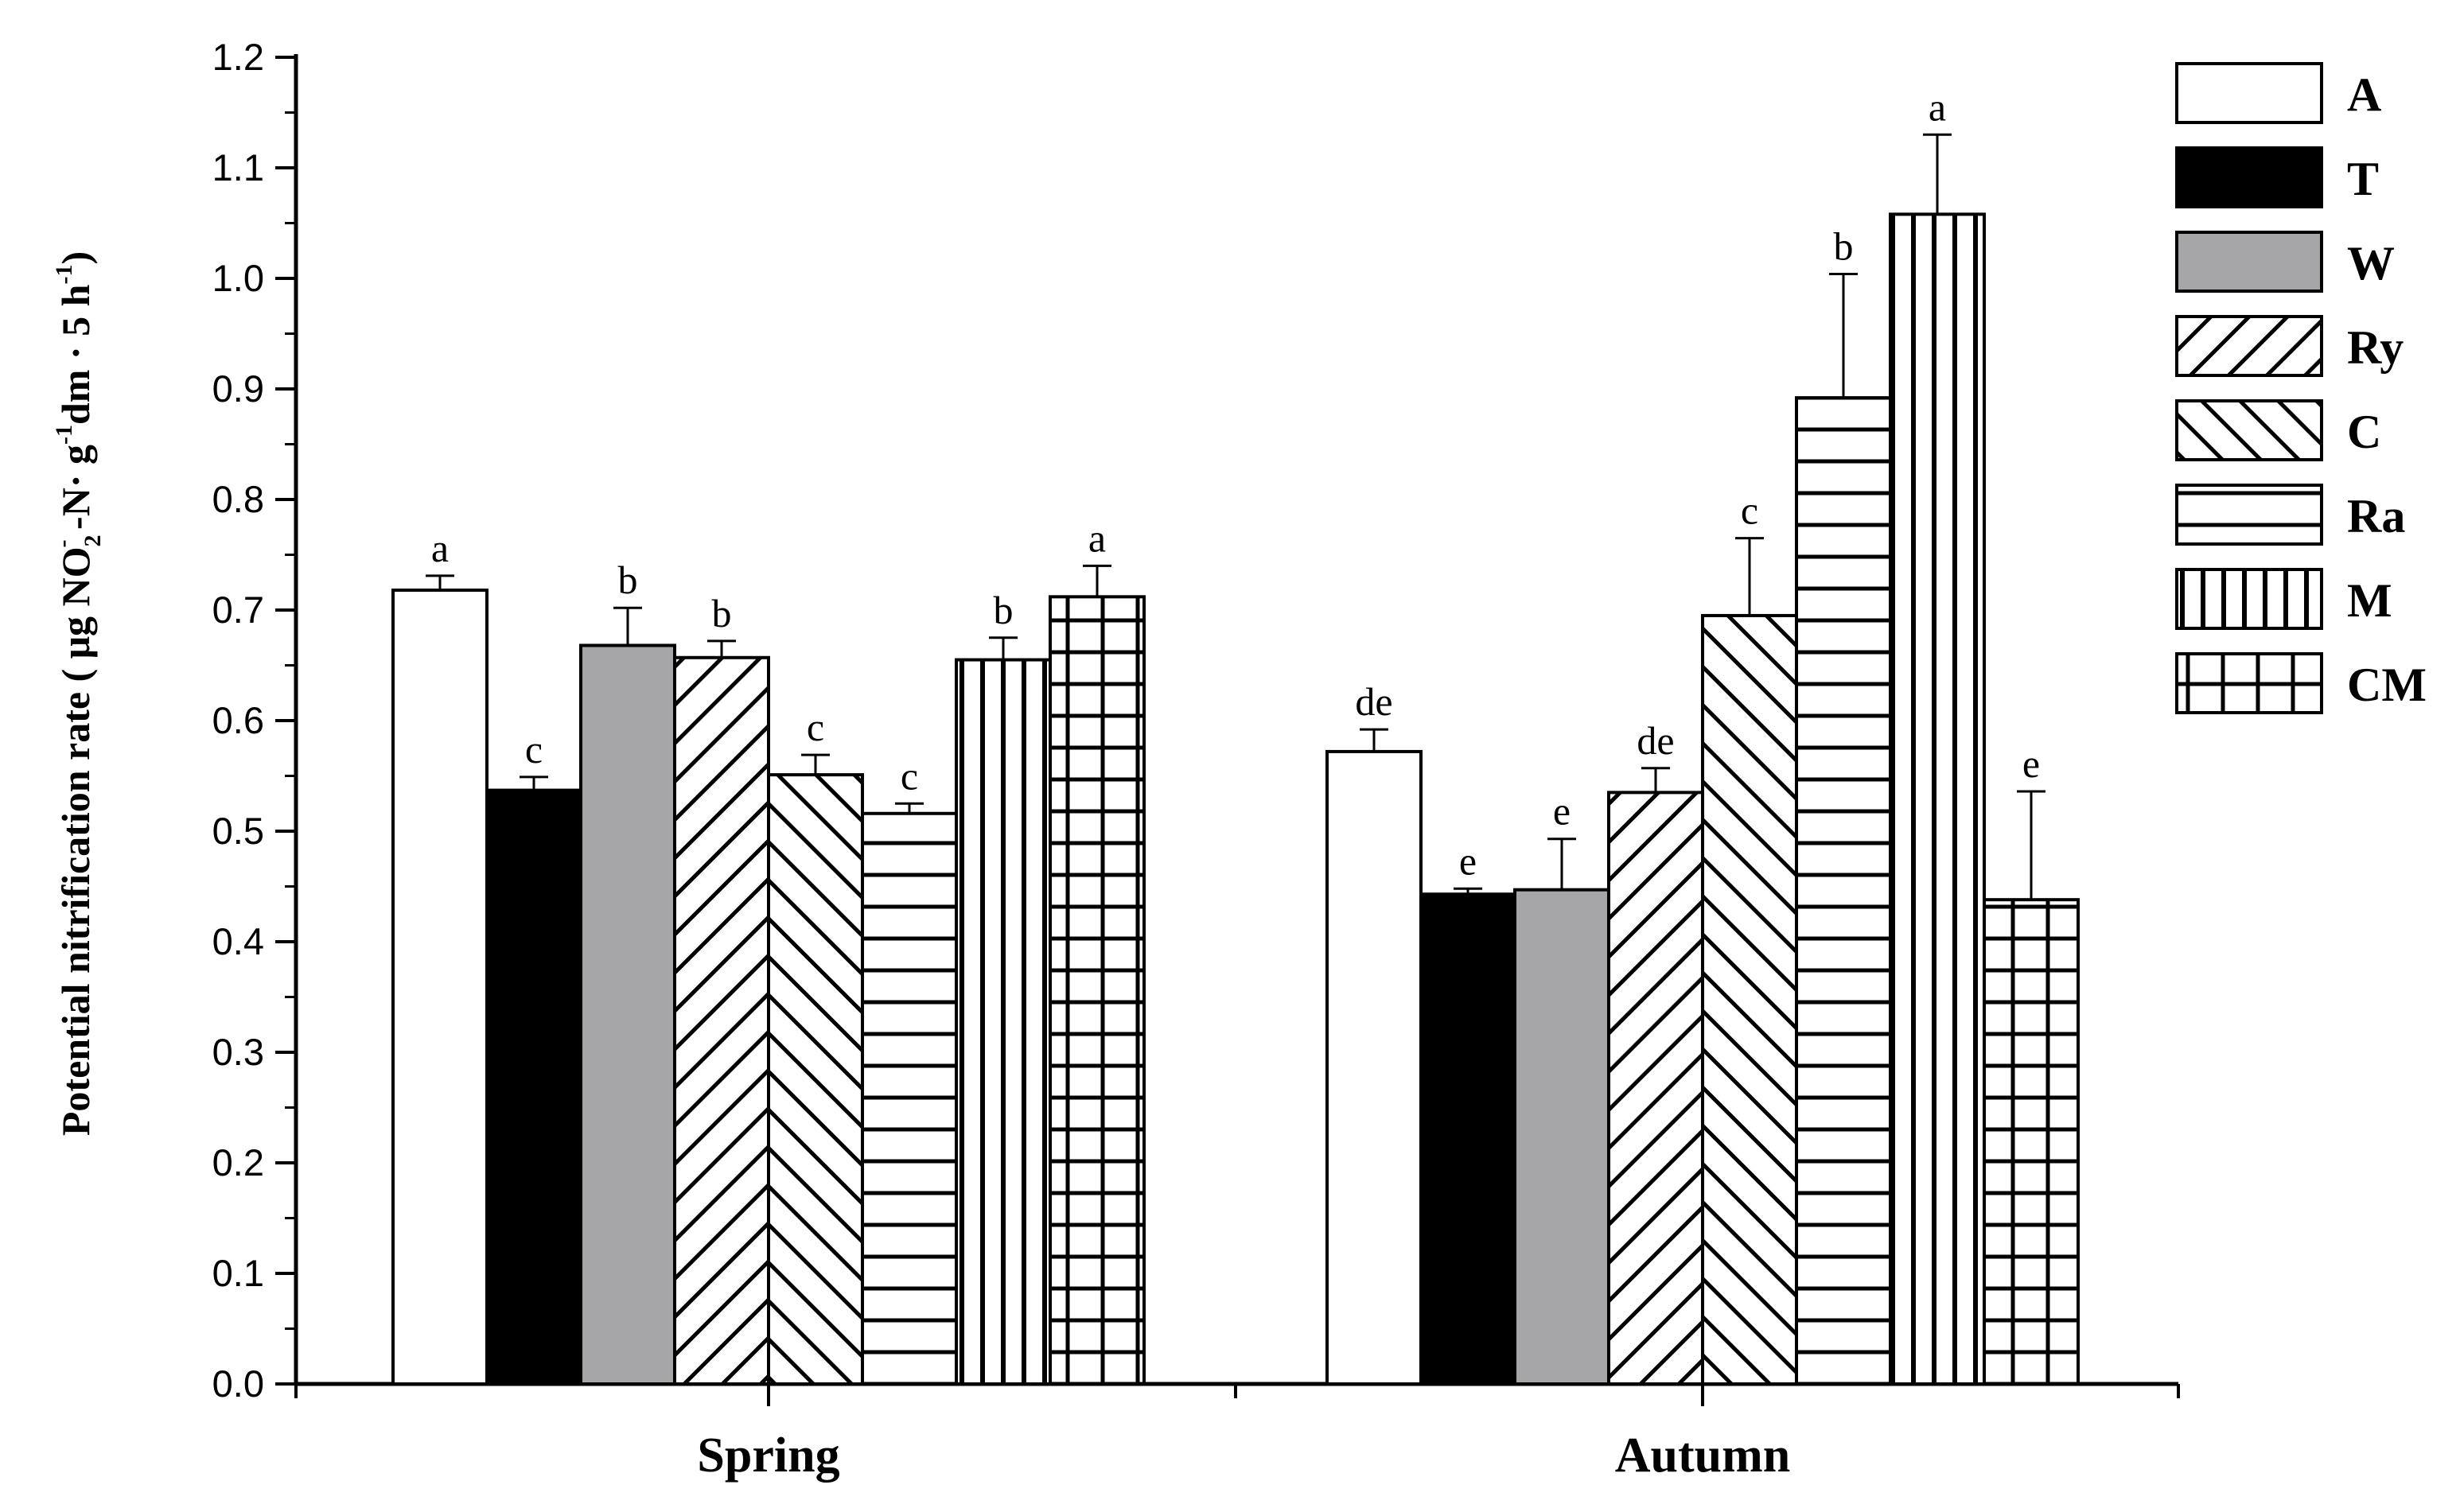 Image resolution: width=2460 pixels, height=1512 pixels. What do you see at coordinates (1937, 799) in the screenshot?
I see `bar-M-autumn` at bounding box center [1937, 799].